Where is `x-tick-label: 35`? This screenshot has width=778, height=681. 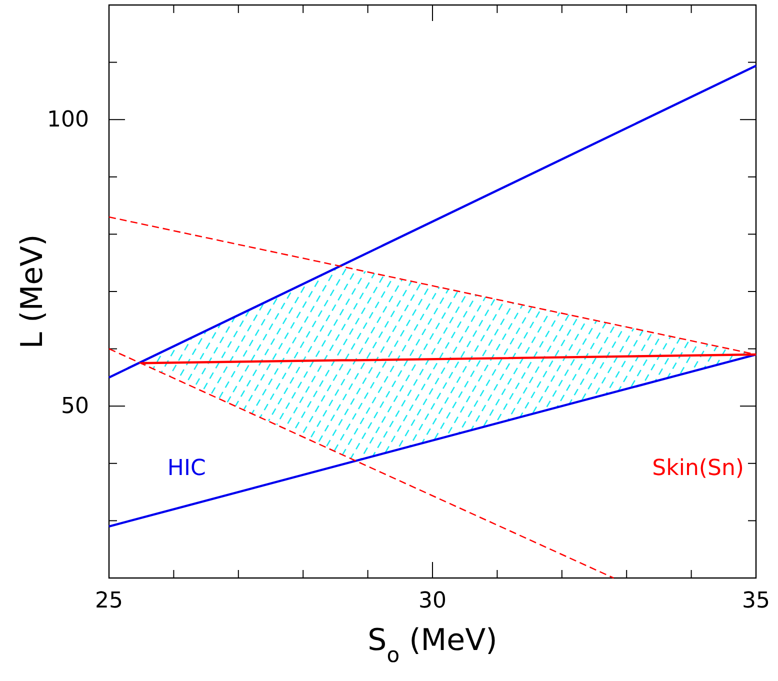
x-tick-label: 35 is located at coordinates (756, 601).